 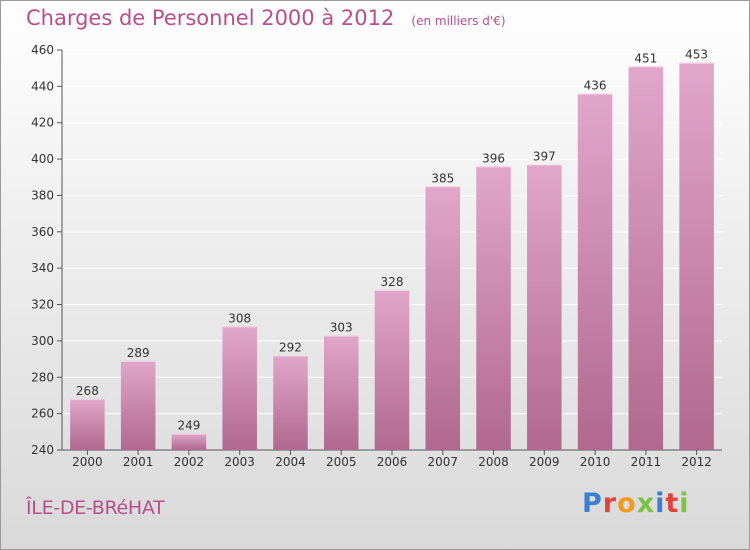 What do you see at coordinates (87, 391) in the screenshot?
I see `data-label: 268` at bounding box center [87, 391].